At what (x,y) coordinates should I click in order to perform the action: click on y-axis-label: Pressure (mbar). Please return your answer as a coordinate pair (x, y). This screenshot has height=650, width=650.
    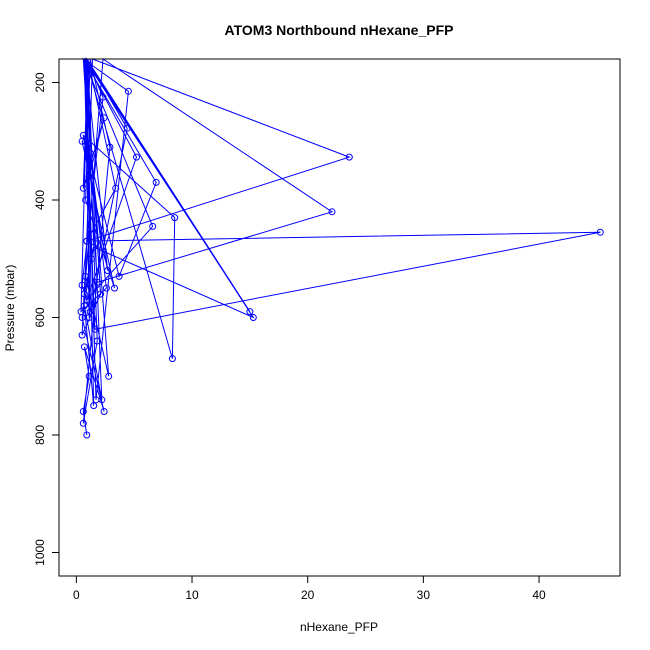
    Looking at the image, I should click on (10, 308).